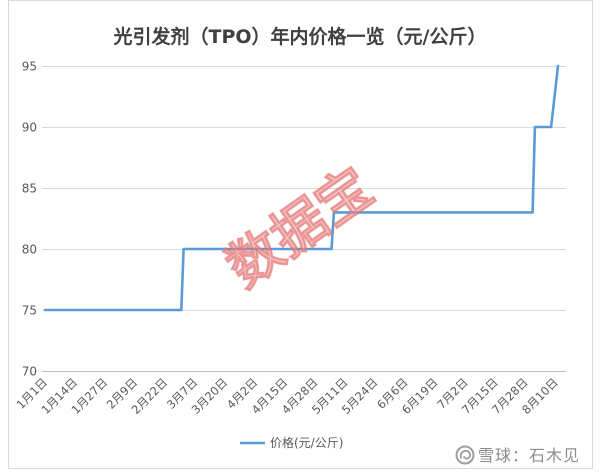 This screenshot has height=472, width=601. What do you see at coordinates (29, 372) in the screenshot?
I see `y-tick-label-70: 70` at bounding box center [29, 372].